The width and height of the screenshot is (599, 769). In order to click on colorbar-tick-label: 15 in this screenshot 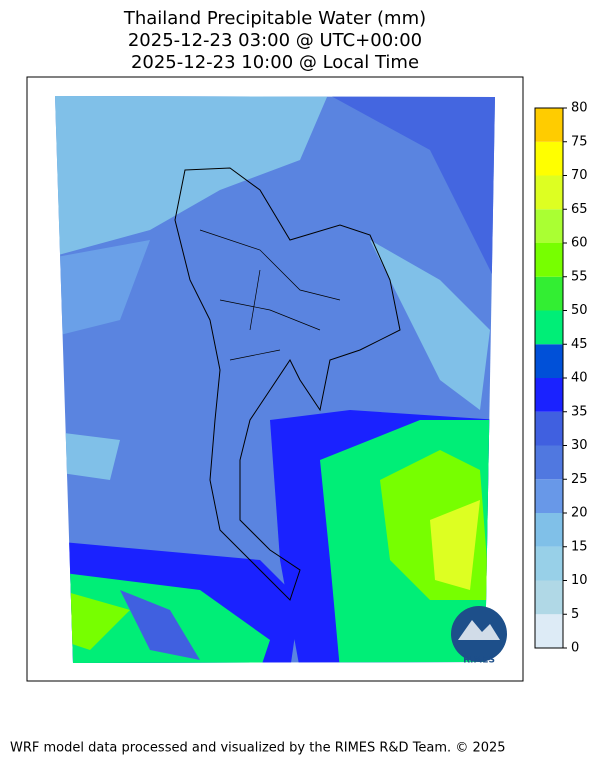, I will do `click(579, 546)`.